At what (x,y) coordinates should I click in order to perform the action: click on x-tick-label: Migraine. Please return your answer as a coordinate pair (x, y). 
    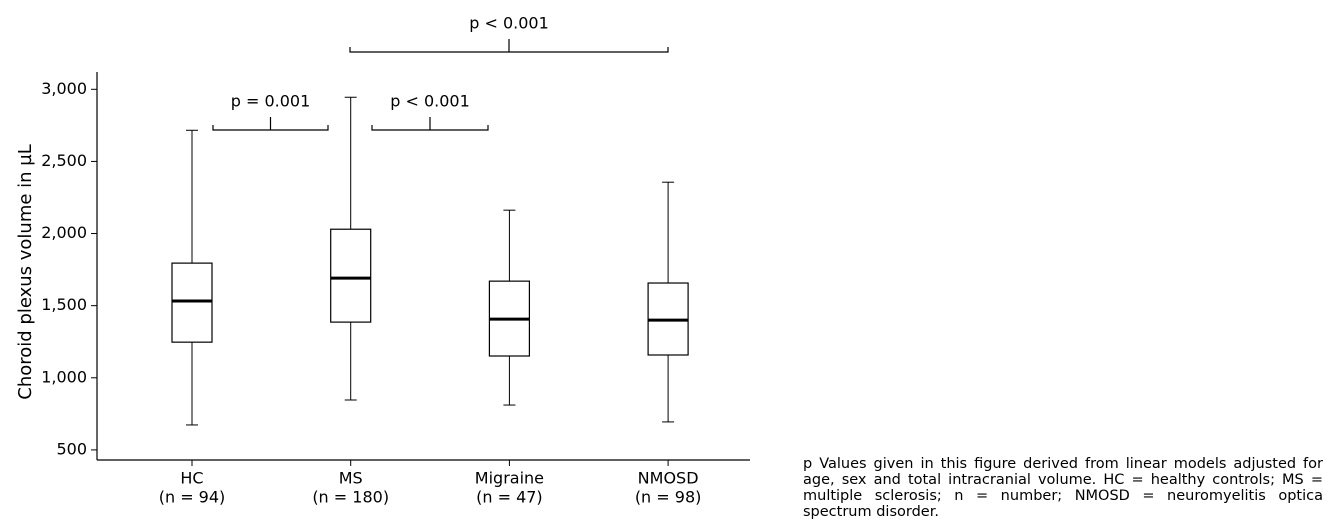
    Looking at the image, I should click on (509, 478).